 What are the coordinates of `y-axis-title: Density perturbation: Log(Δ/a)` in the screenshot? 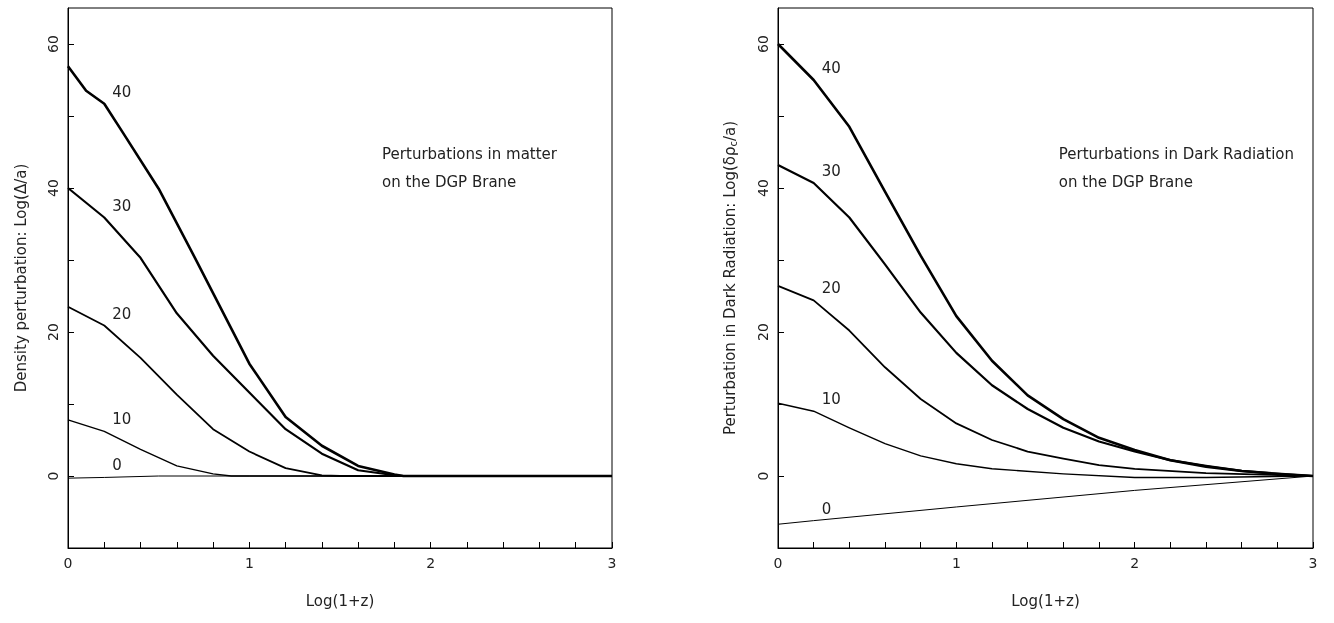 It's located at (20, 278).